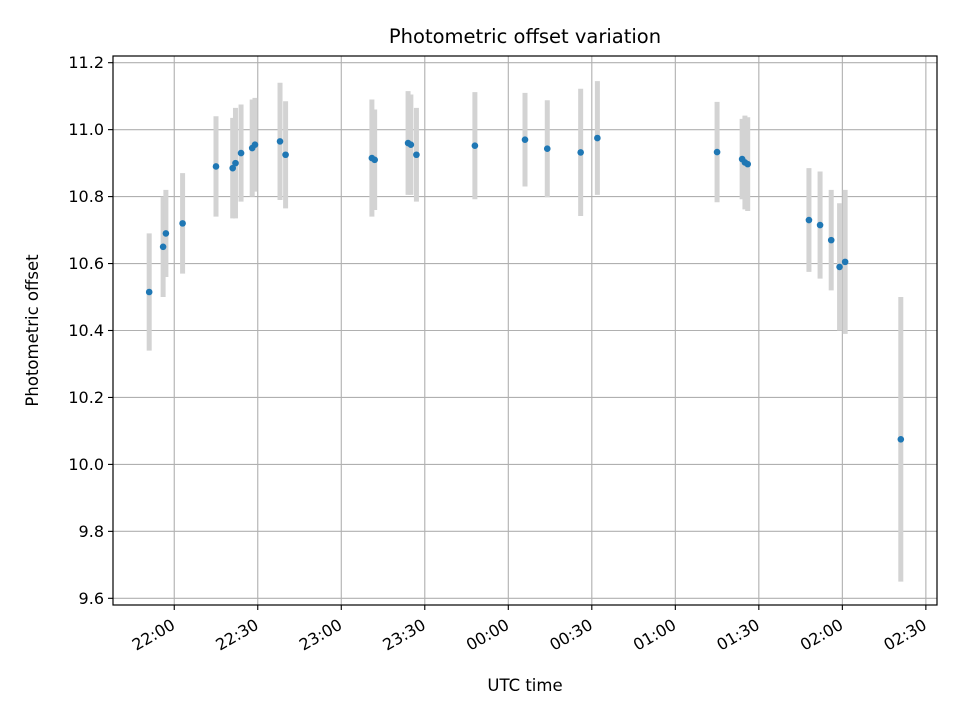 The image size is (960, 720). What do you see at coordinates (86, 196) in the screenshot?
I see `y-tick-label: 10.8` at bounding box center [86, 196].